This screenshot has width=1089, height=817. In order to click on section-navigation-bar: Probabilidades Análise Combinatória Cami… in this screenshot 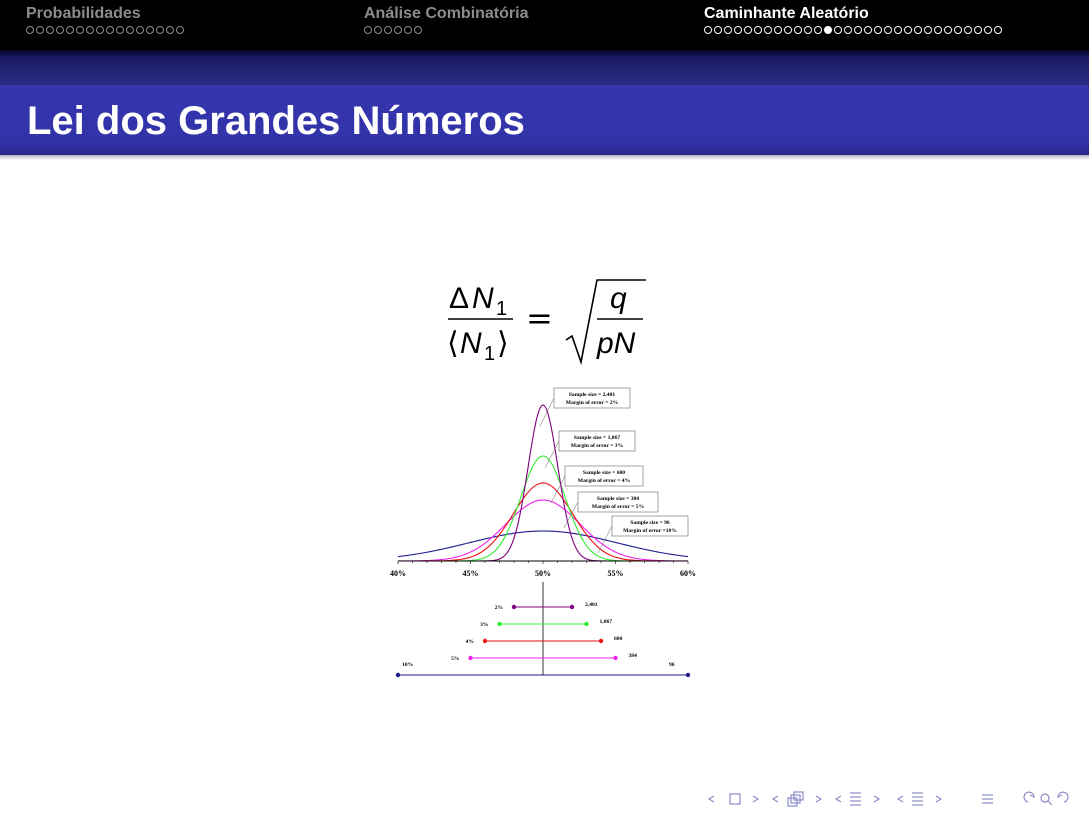, I will do `click(544, 25)`.